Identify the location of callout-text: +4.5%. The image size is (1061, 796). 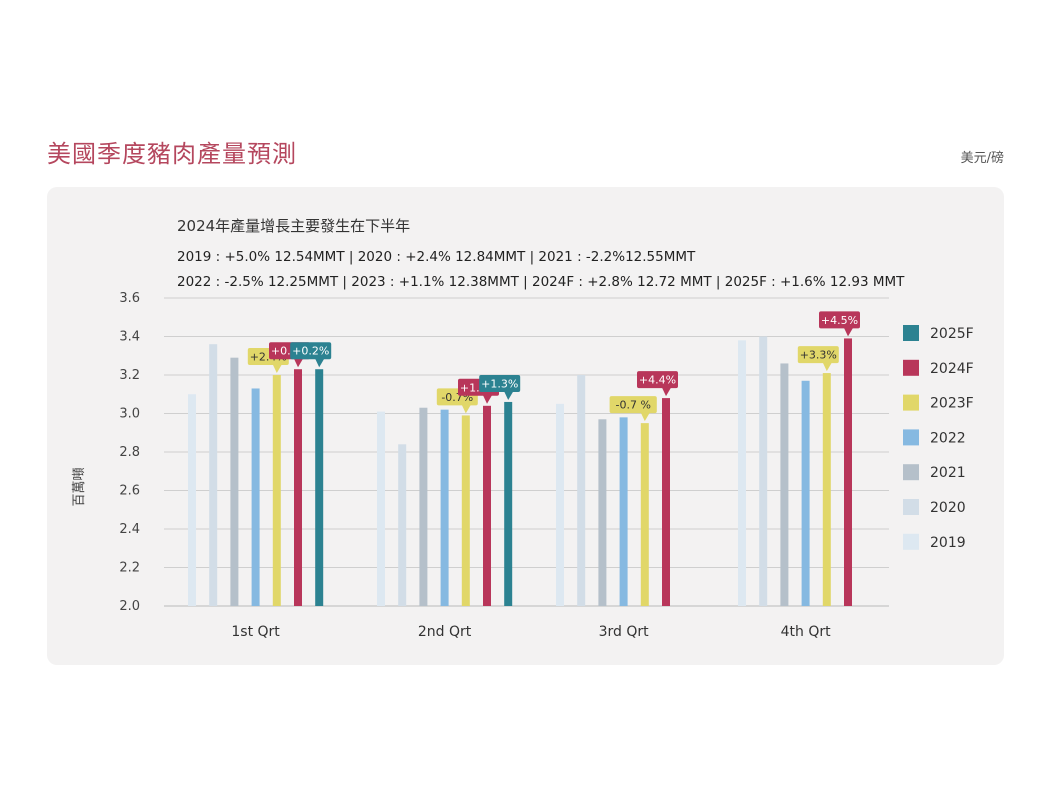
(839, 320).